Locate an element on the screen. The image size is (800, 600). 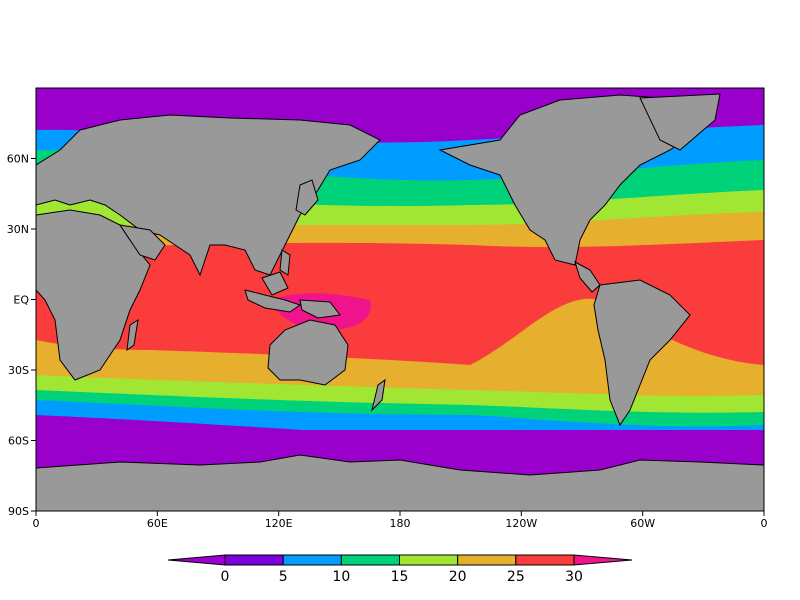
colorbar-label: 5 is located at coordinates (283, 577).